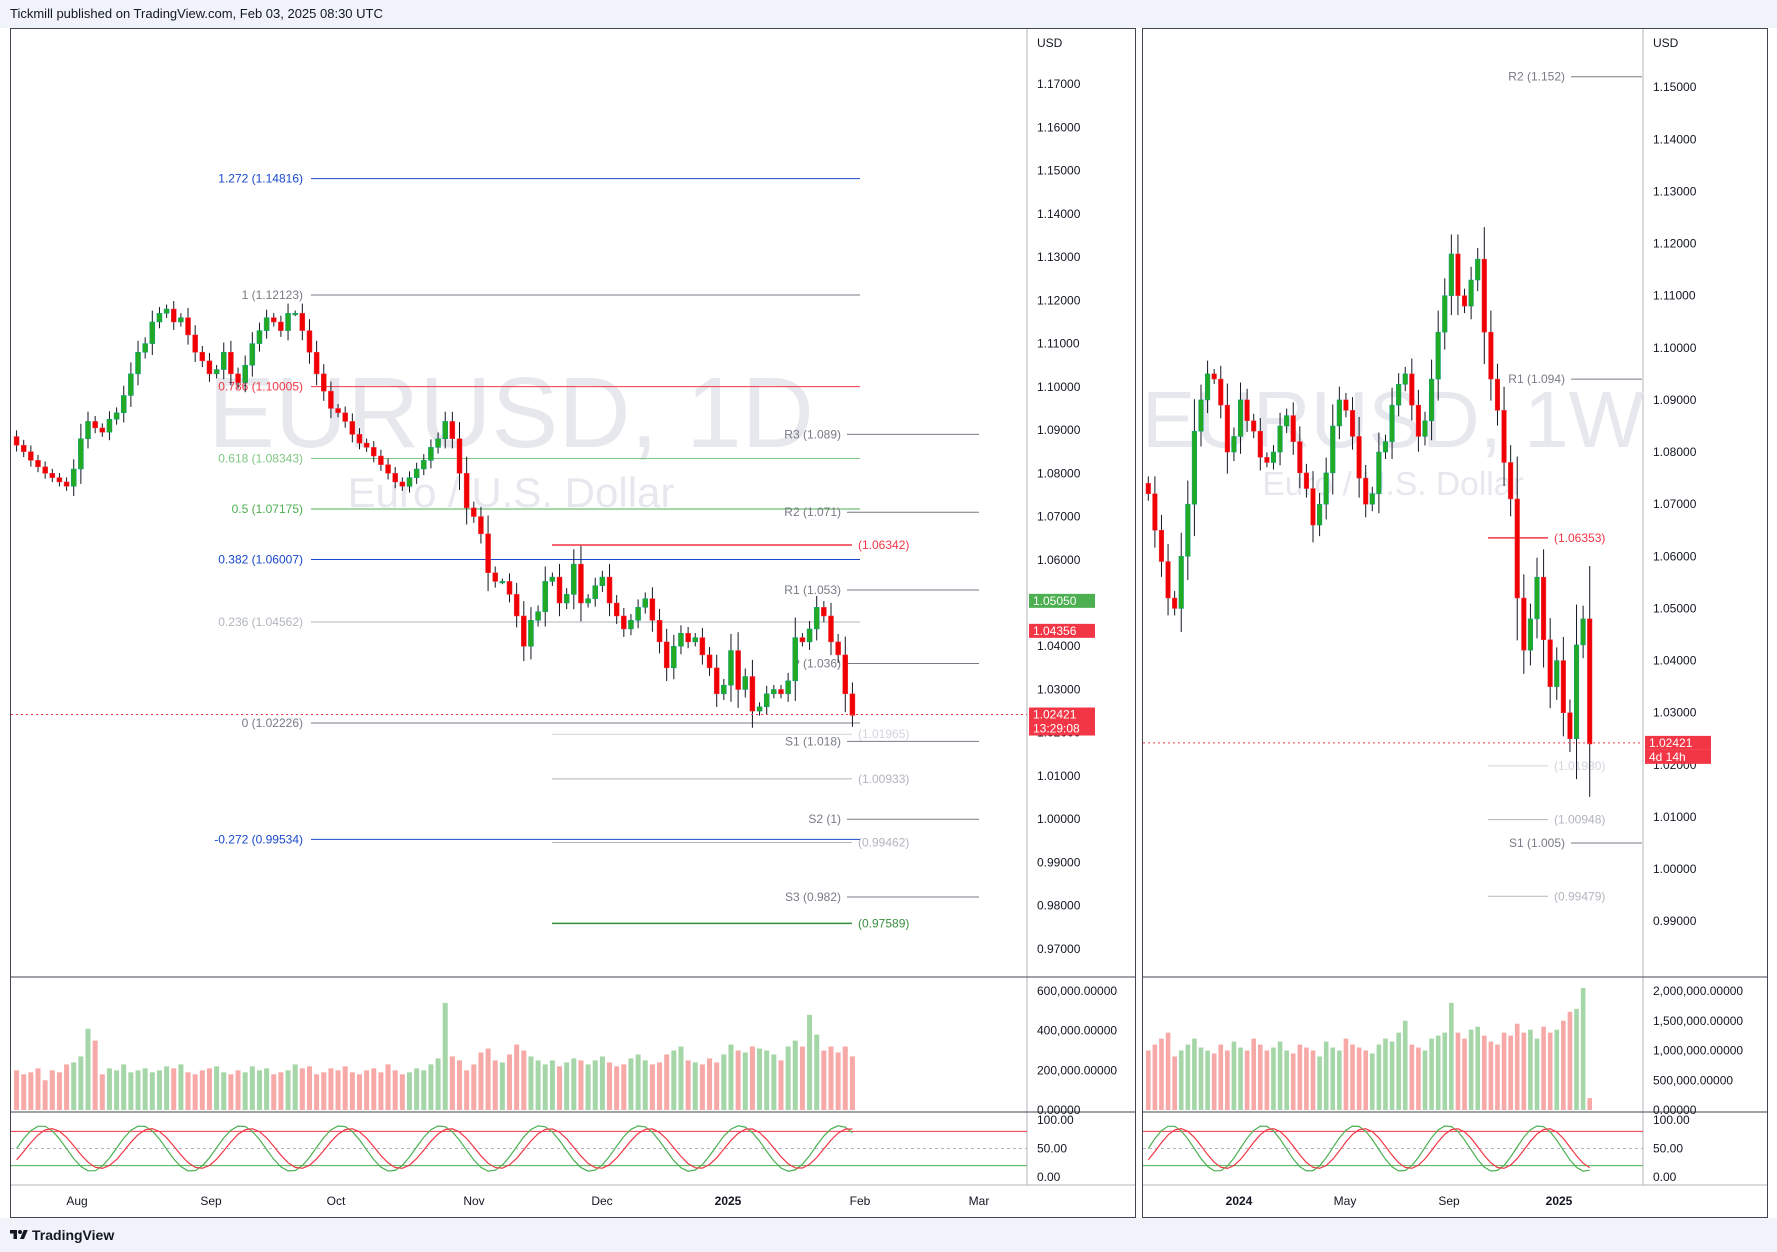  I want to click on volume-tick-label: 0.00000, so click(1675, 1110).